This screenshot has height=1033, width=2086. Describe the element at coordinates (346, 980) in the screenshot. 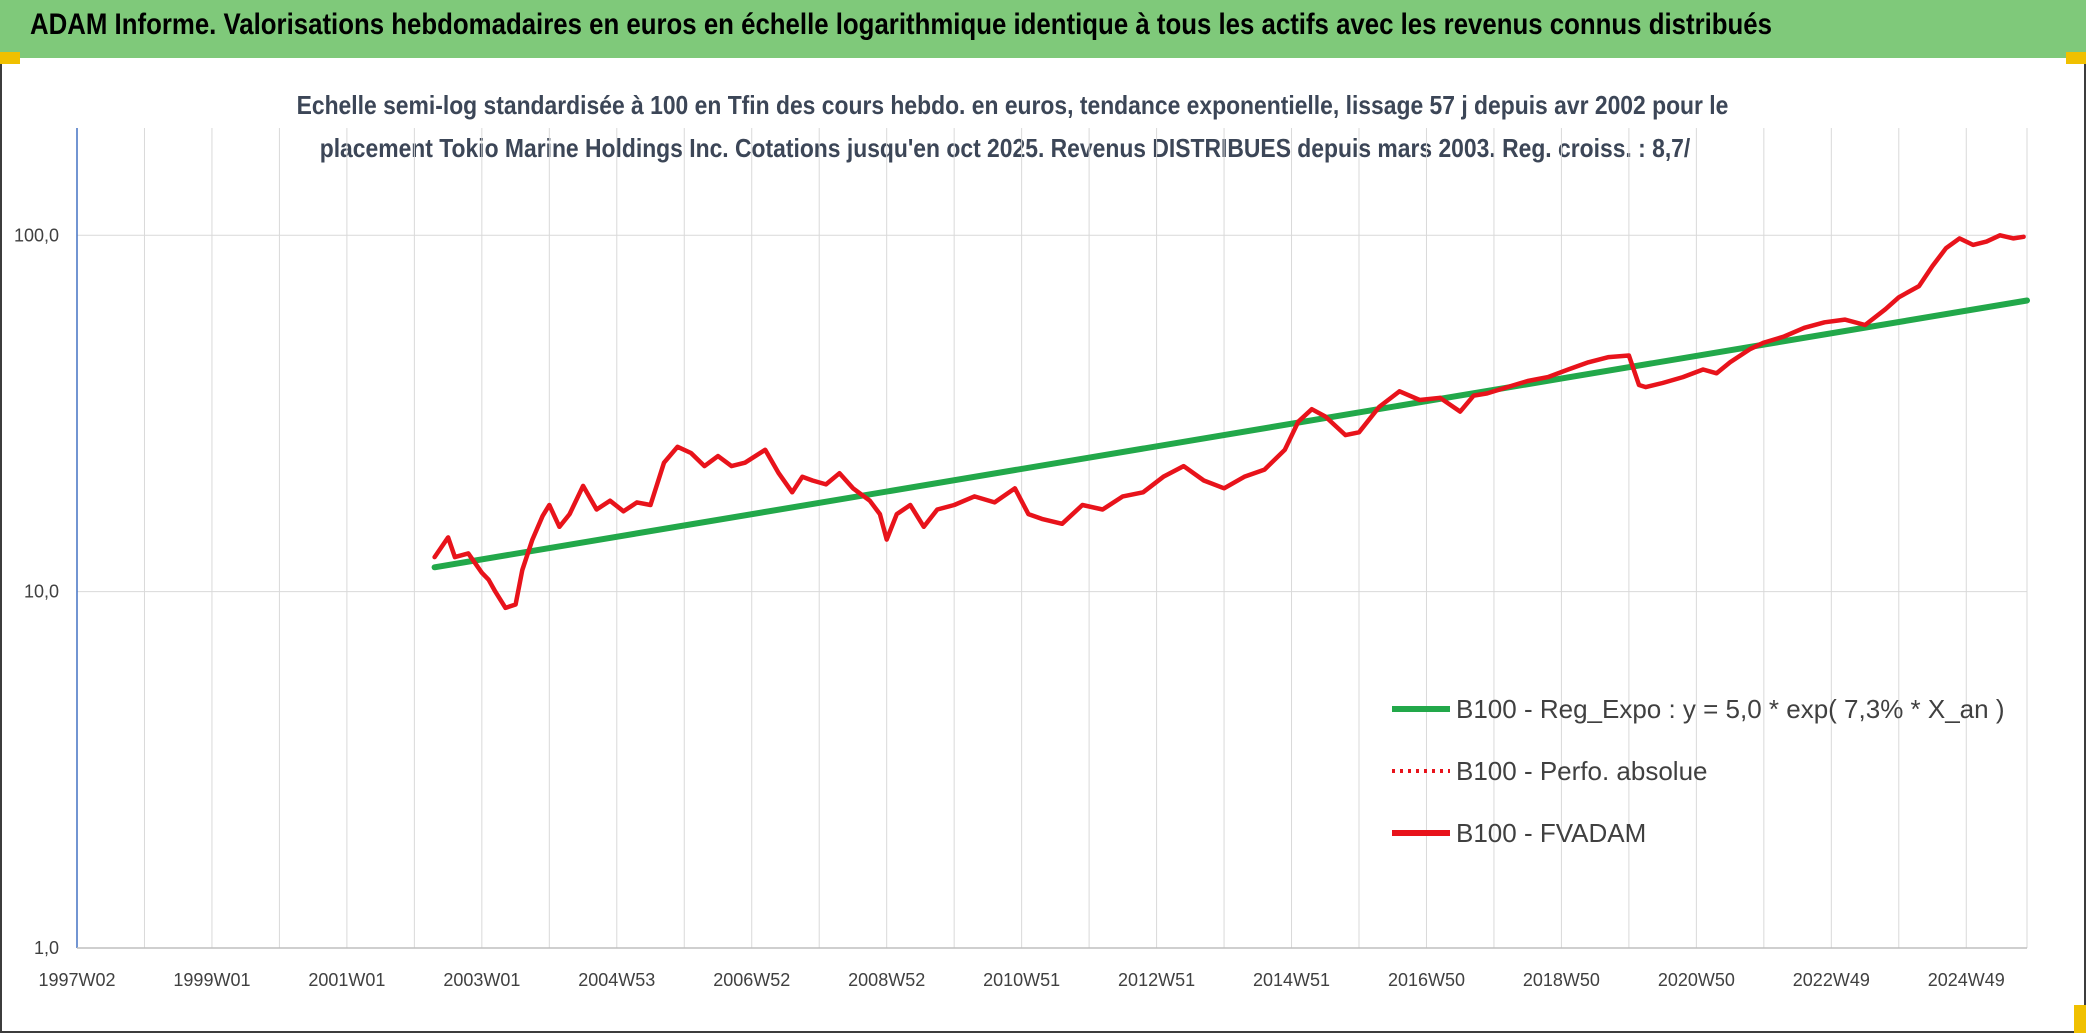

I see `x-tick-label: 2001W01` at that location.